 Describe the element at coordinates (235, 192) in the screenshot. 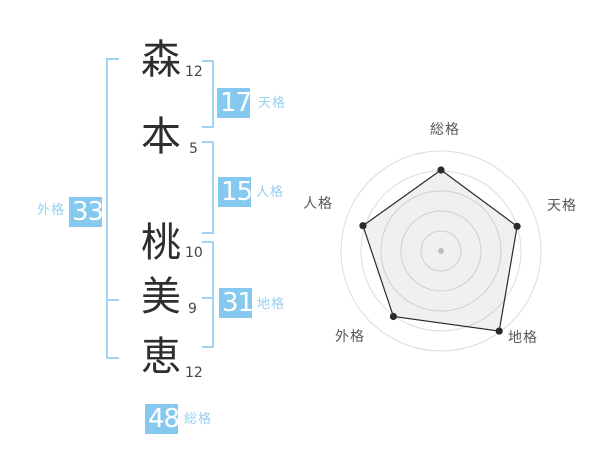

I see `jinkaku-value-box: 15` at that location.